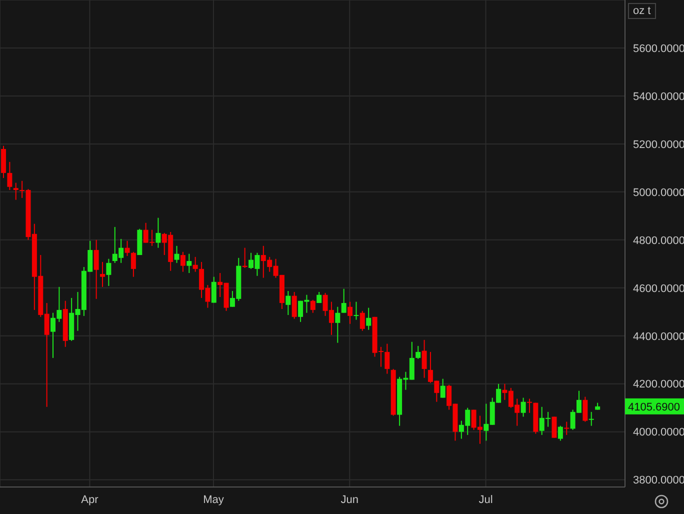 This screenshot has width=684, height=514. What do you see at coordinates (213, 500) in the screenshot?
I see `x-tick-label: May` at bounding box center [213, 500].